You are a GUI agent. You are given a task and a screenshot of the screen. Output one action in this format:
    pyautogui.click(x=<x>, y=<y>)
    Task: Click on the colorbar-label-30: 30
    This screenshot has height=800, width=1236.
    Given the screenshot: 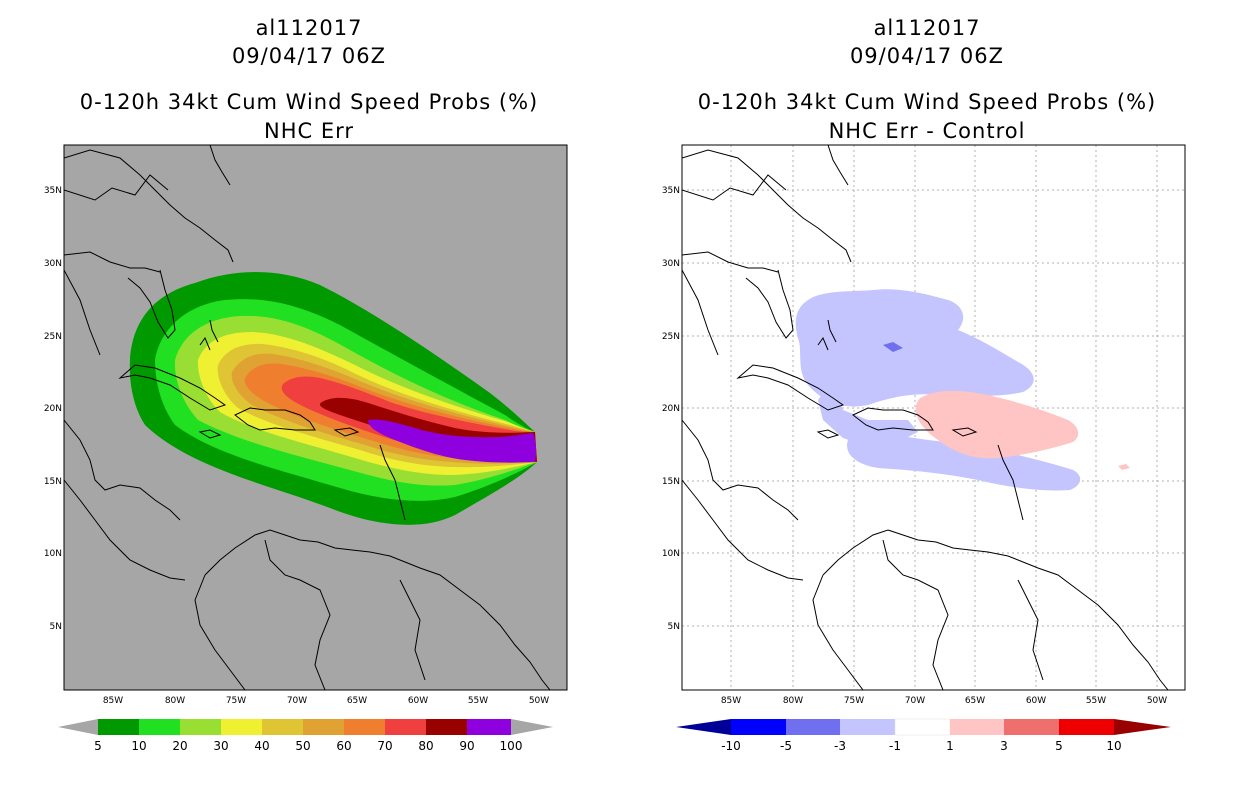 What is the action you would take?
    pyautogui.click(x=220, y=746)
    